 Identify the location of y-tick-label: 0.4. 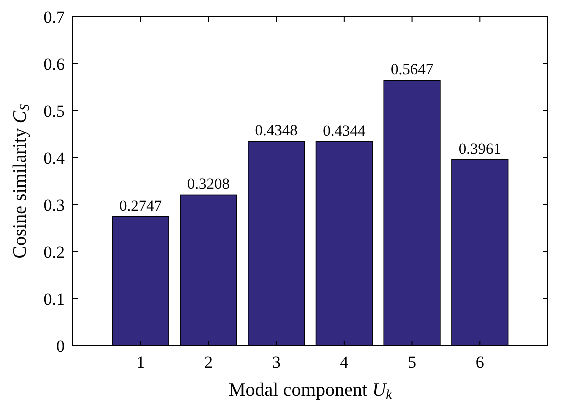
(55, 158).